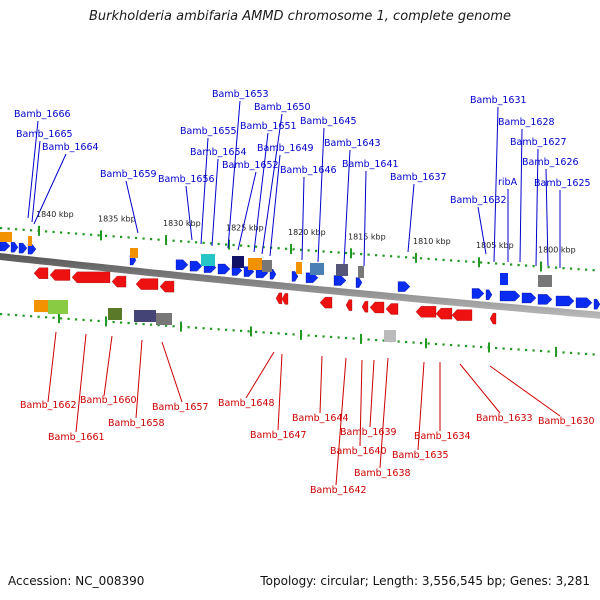  Describe the element at coordinates (117, 218) in the screenshot. I see `scale-label-1835-kbp: 1835 kbp` at that location.